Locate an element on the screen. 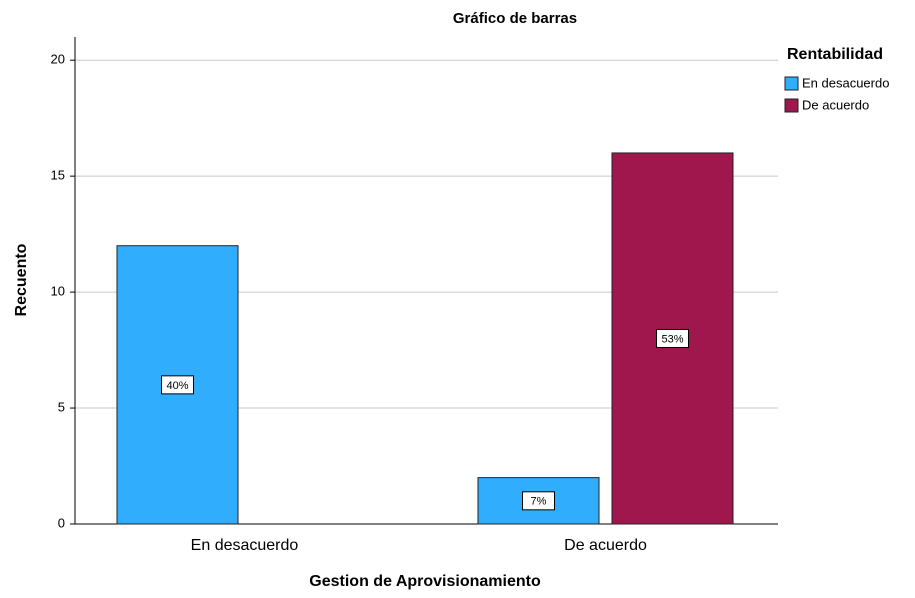 The width and height of the screenshot is (915, 598). legend-label: En desacuerdo is located at coordinates (845, 82).